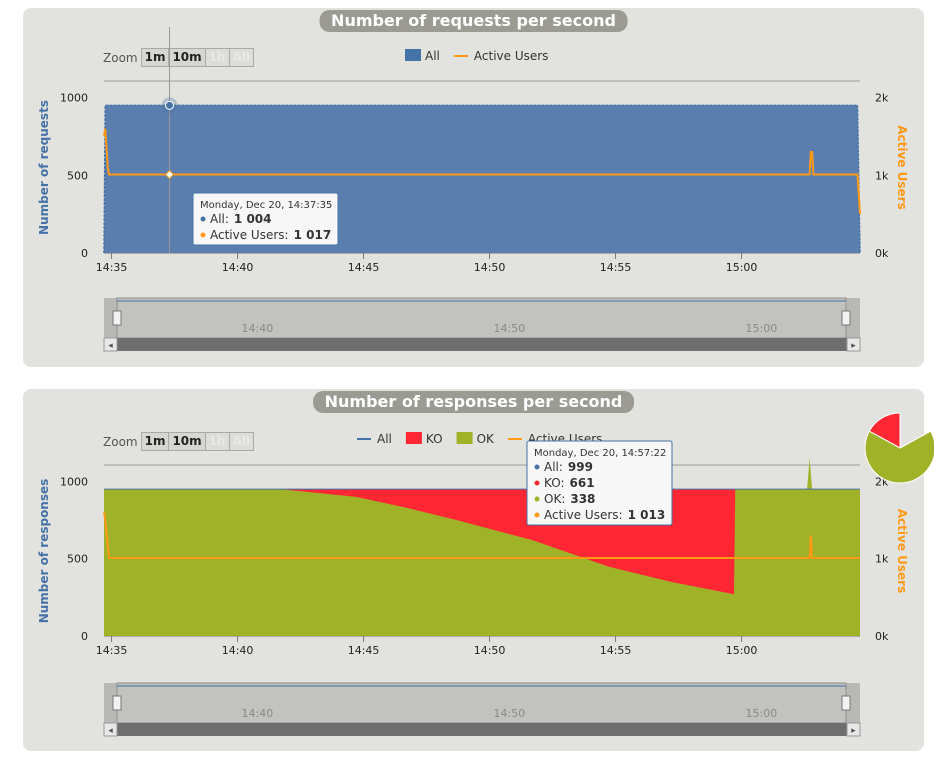  What do you see at coordinates (253, 219) in the screenshot?
I see `tooltip-value: 1 004` at bounding box center [253, 219].